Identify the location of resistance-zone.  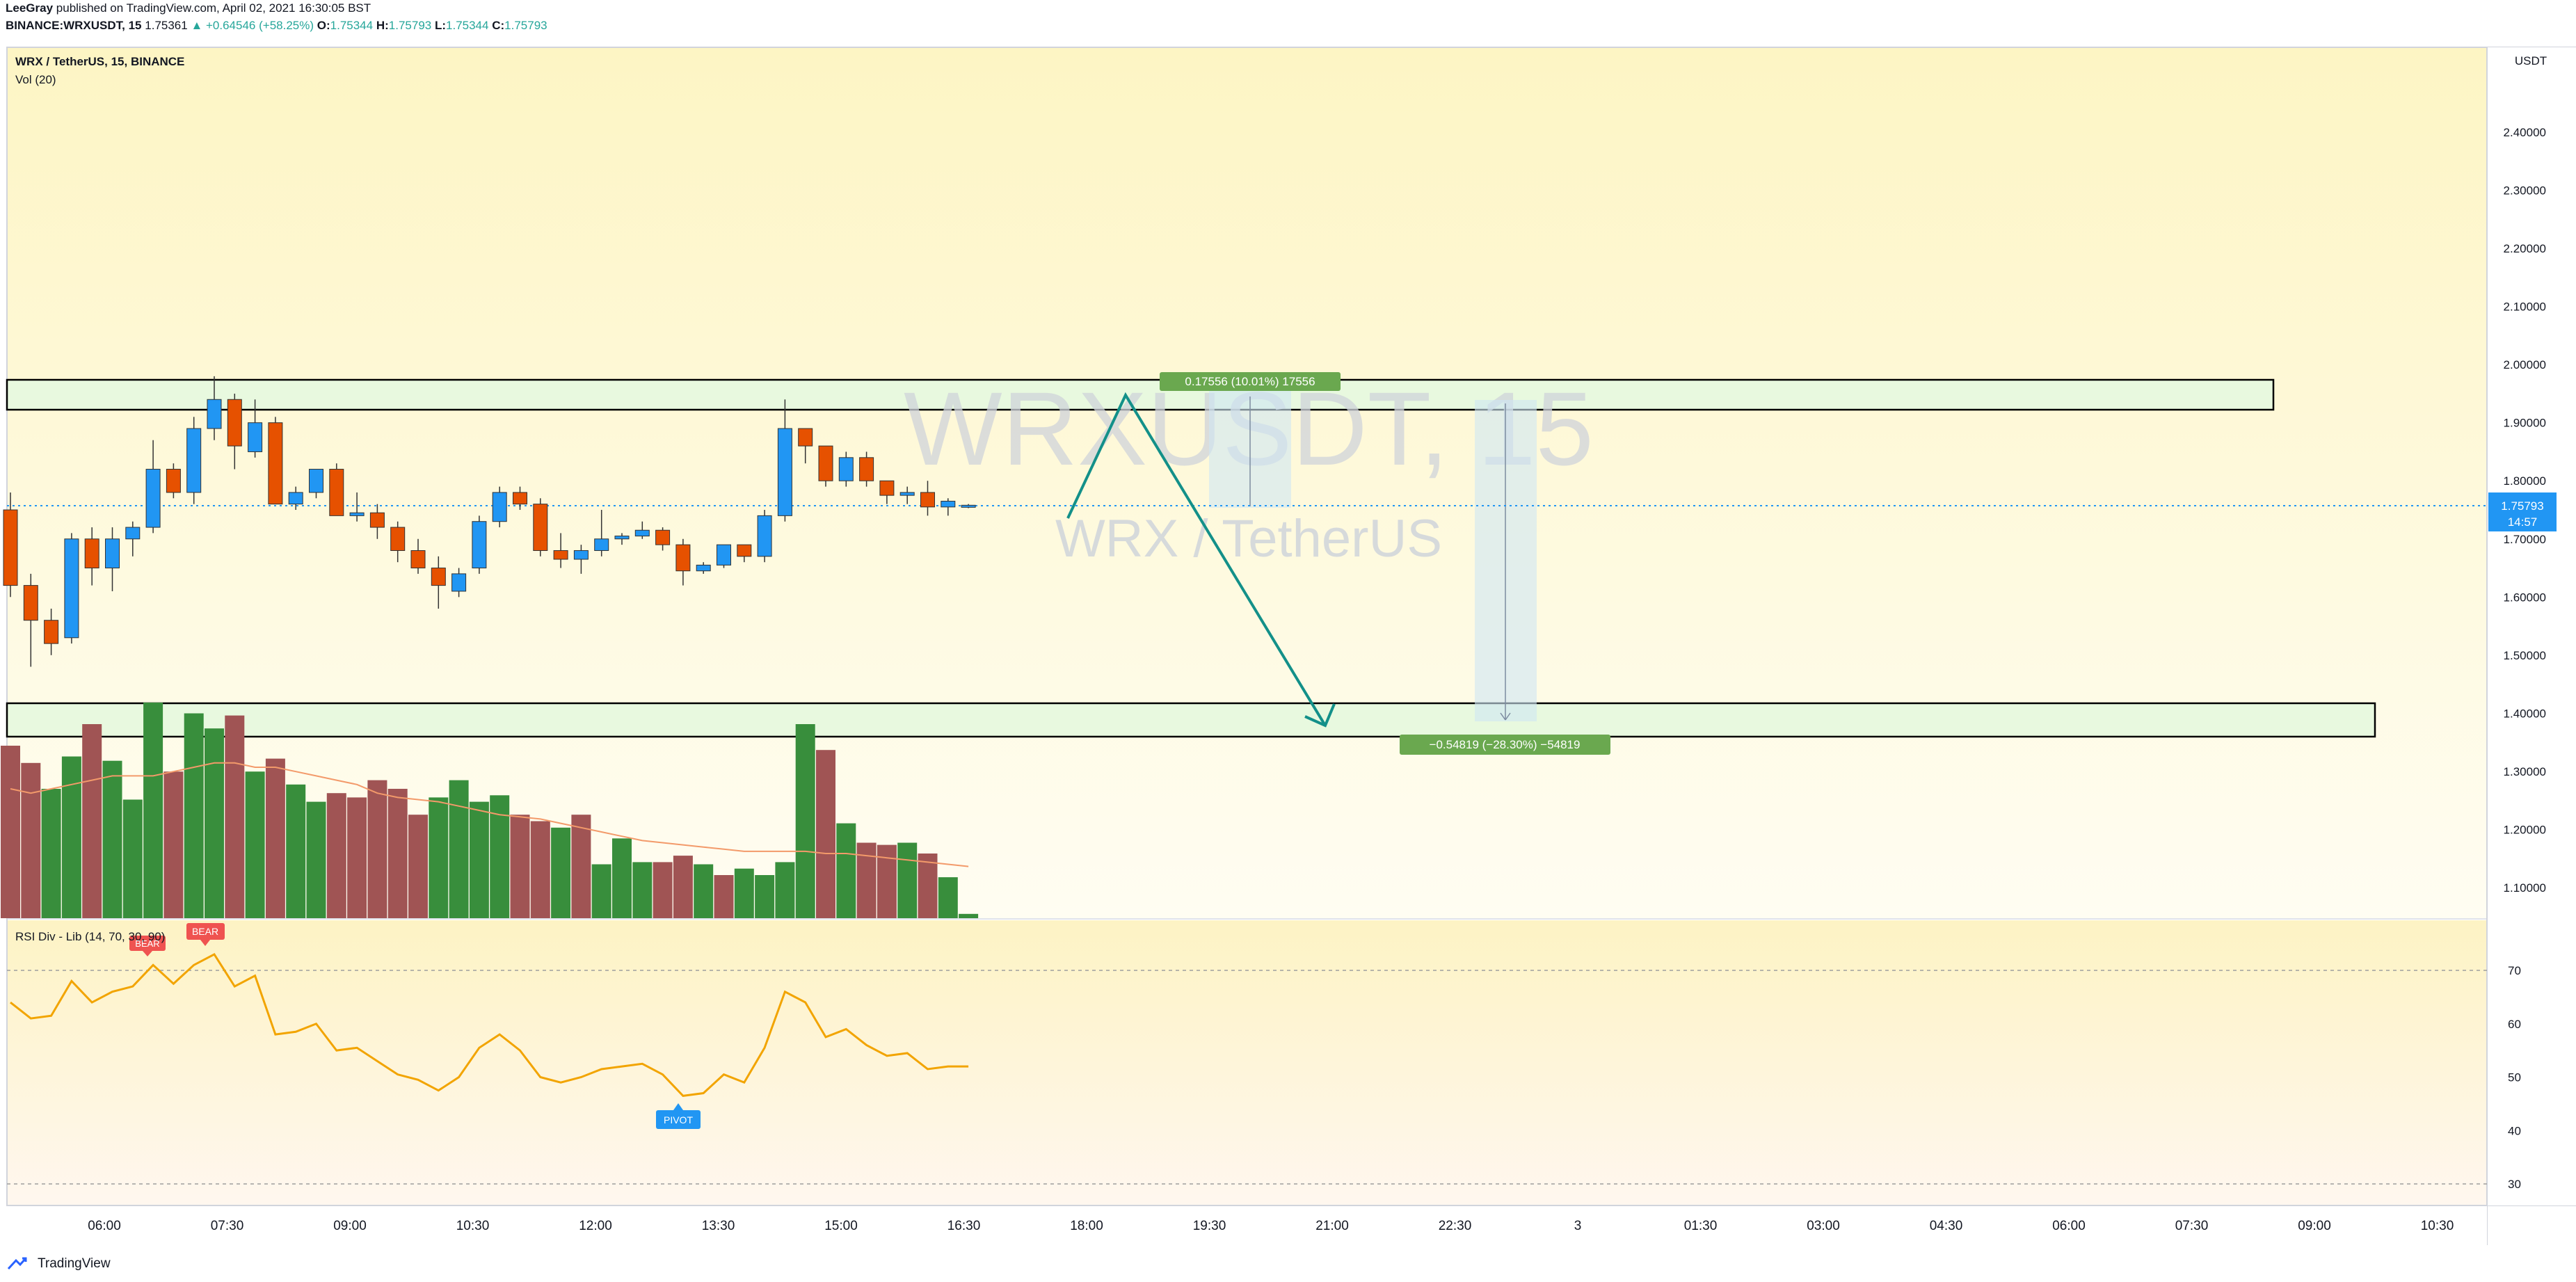
(1140, 394).